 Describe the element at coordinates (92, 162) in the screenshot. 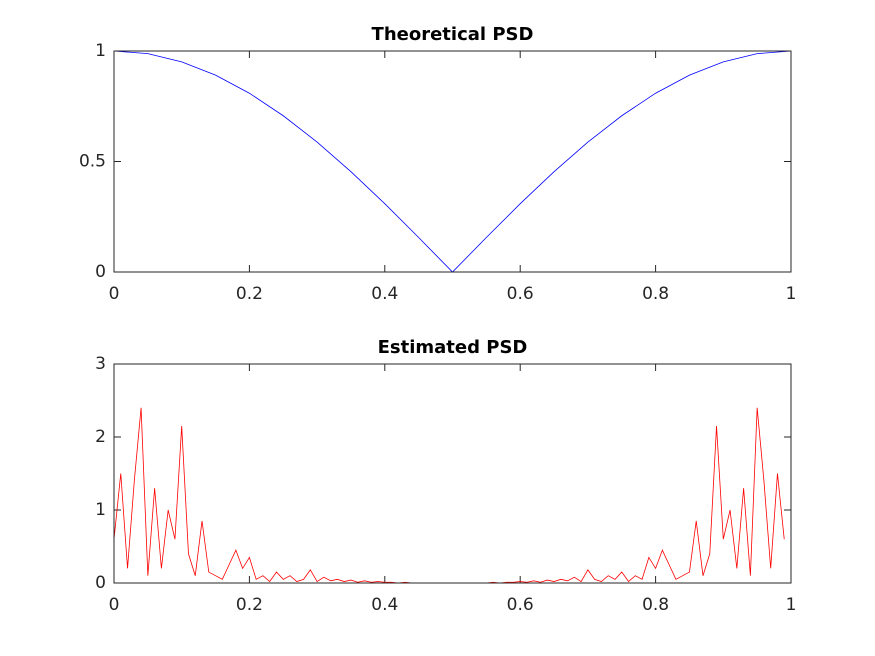

I see `y-tick-label: 0.5` at that location.